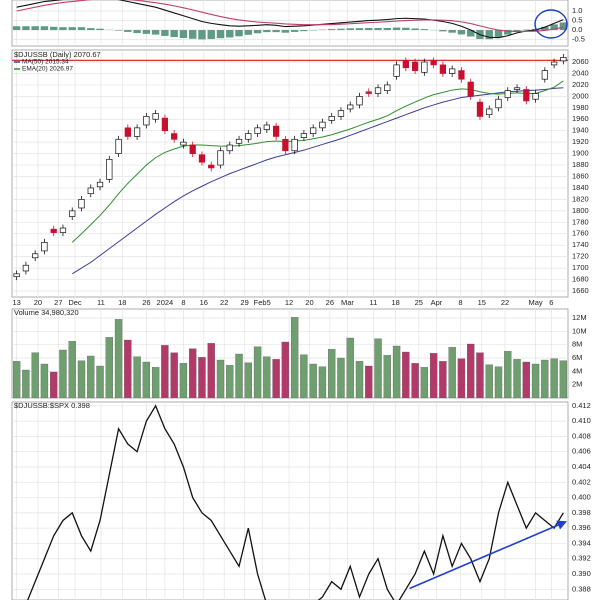 This screenshot has height=600, width=600. I want to click on y-tick-label: 0.5, so click(577, 20).